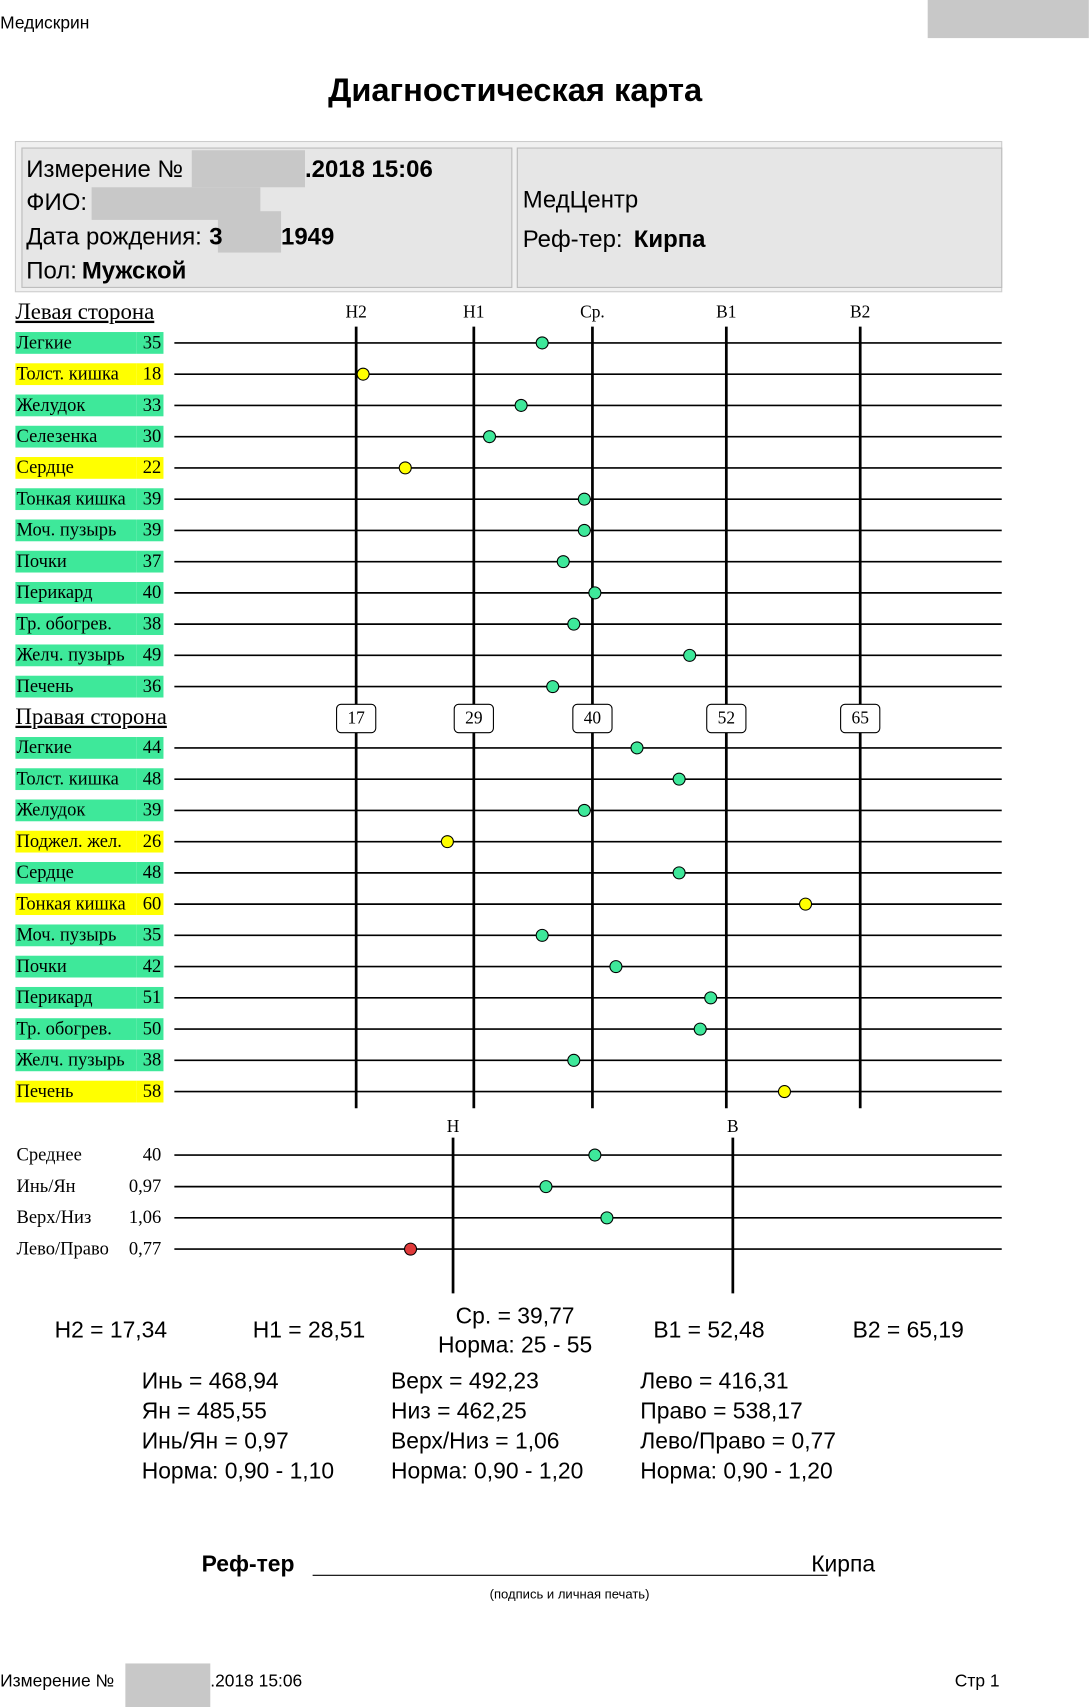 This screenshot has height=1707, width=1089. Describe the element at coordinates (57, 1681) in the screenshot. I see `footer-measurement: Измерение №` at that location.